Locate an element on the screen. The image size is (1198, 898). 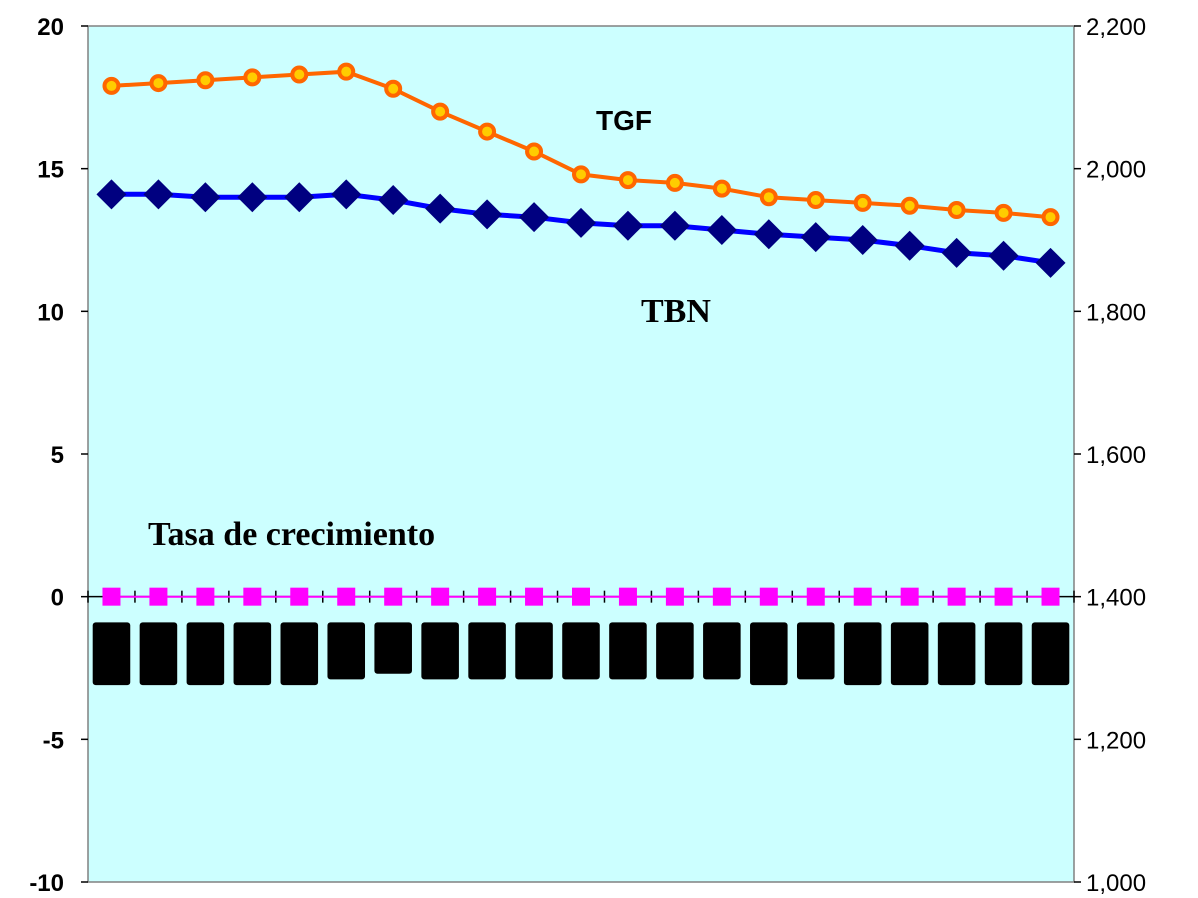
annotation-tasa: Tasa de crecimiento is located at coordinates (291, 534).